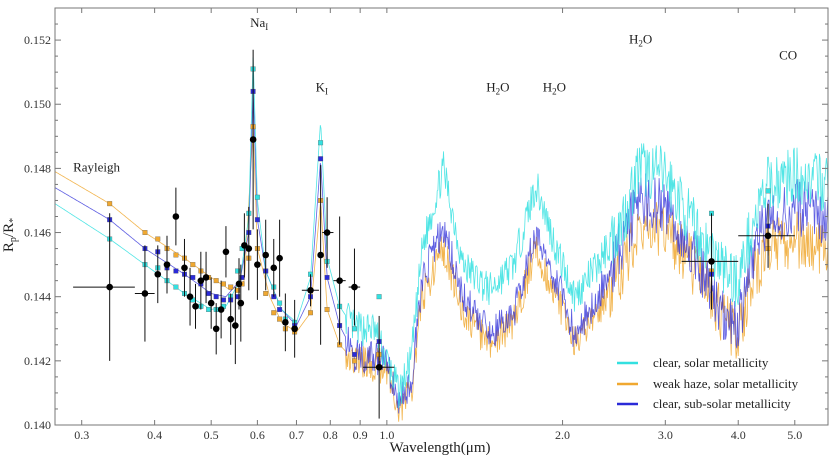 This screenshot has height=458, width=838. I want to click on x-tick-label: 0.5, so click(211, 435).